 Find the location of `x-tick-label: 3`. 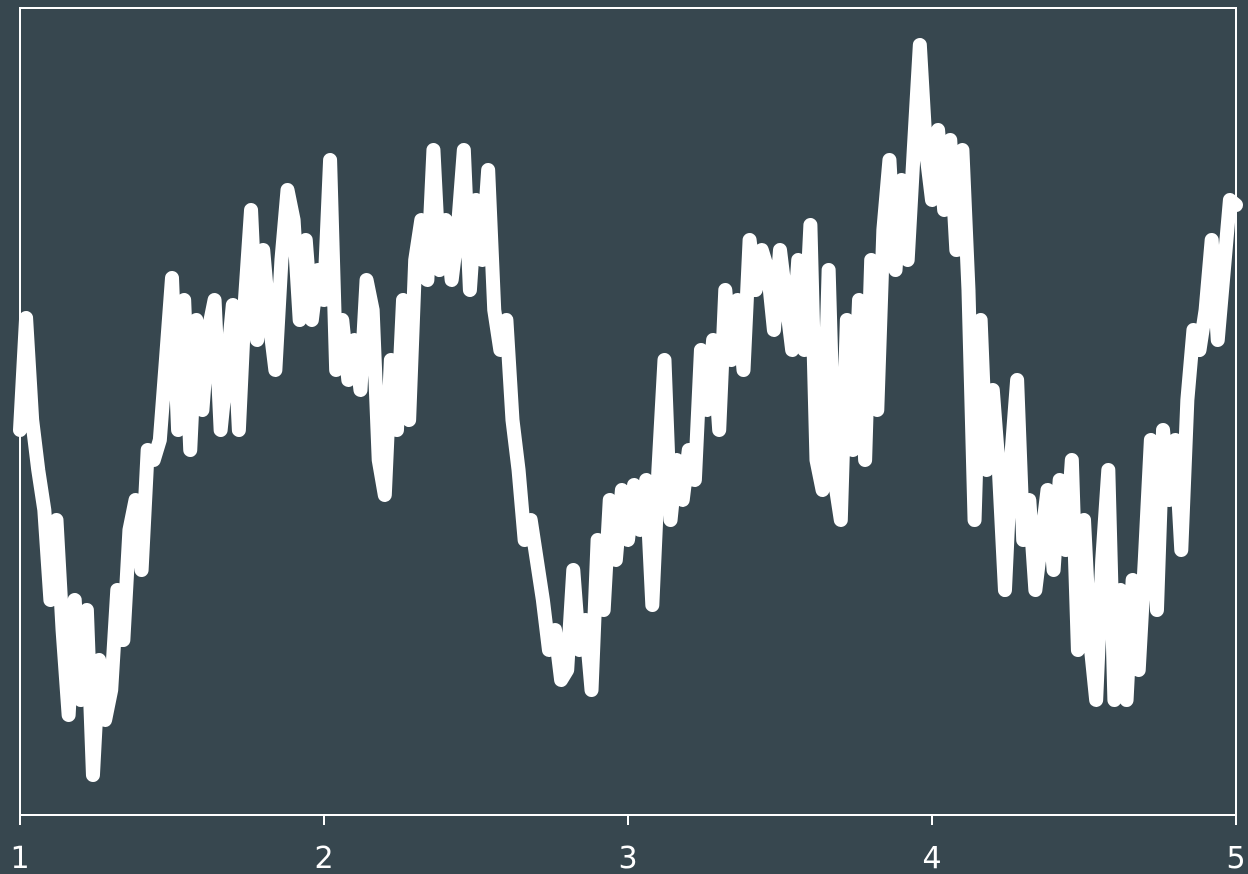

x-tick-label: 3 is located at coordinates (627, 857).